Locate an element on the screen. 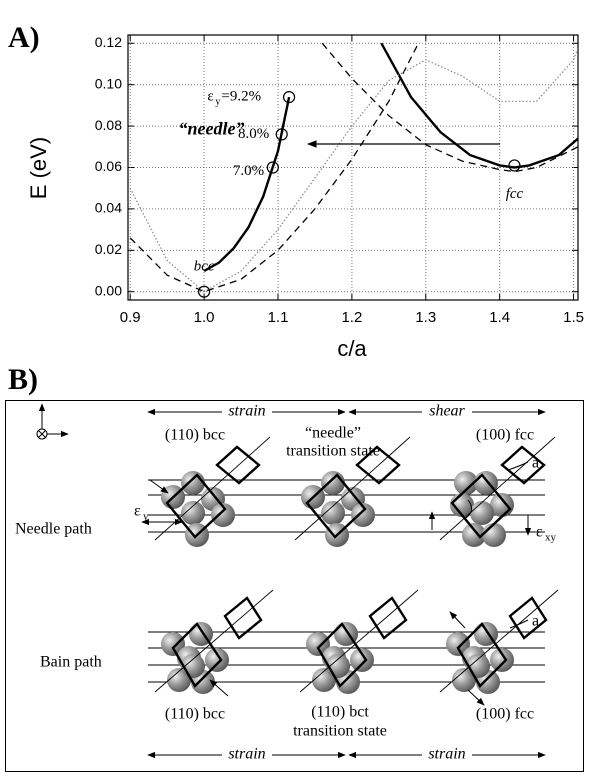 This screenshot has width=589, height=772. x-tick-label: 0.9 is located at coordinates (130, 317).